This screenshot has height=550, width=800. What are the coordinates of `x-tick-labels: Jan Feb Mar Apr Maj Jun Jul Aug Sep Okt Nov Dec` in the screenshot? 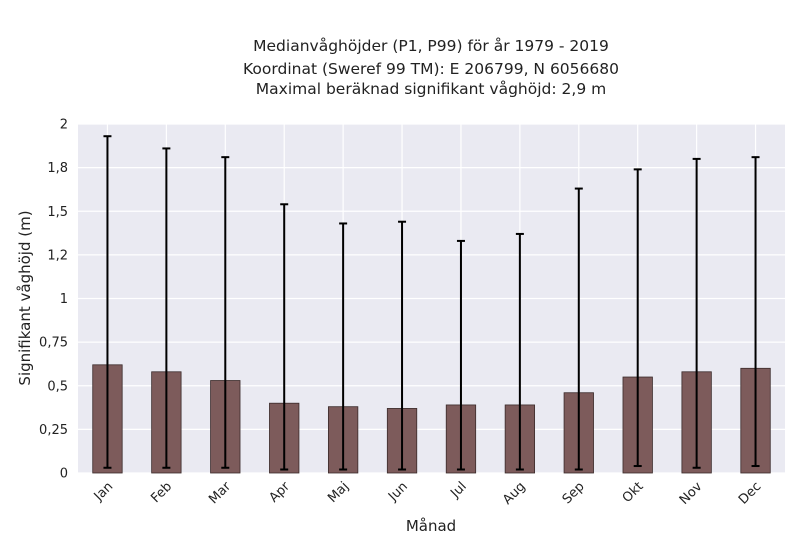 It's located at (428, 493).